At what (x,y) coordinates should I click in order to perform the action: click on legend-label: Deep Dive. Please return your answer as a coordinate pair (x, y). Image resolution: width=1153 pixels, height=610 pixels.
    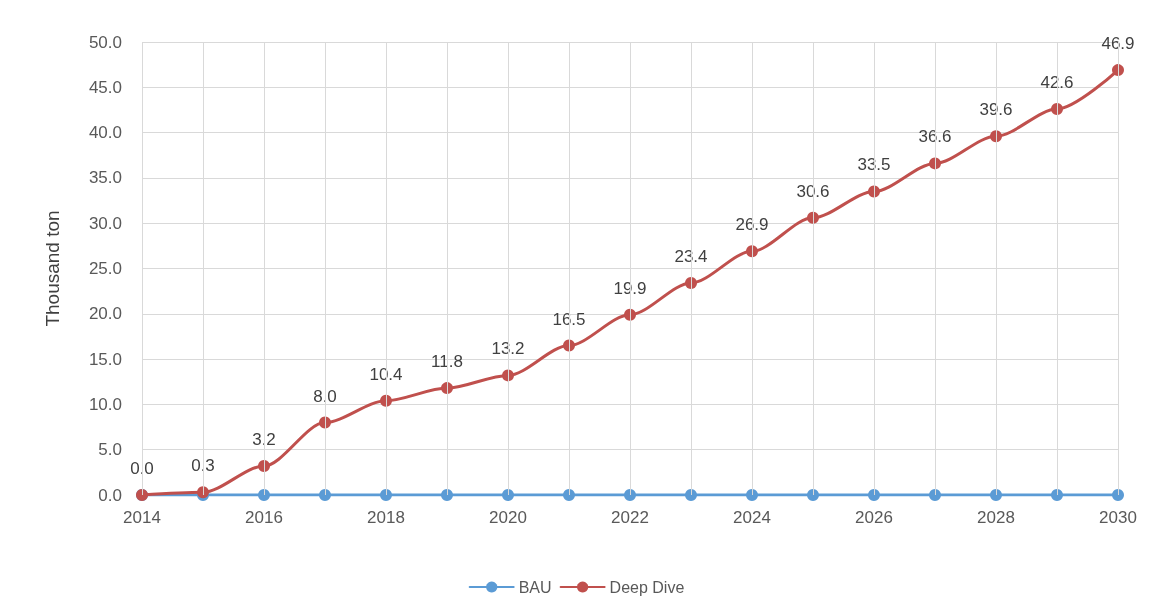
    Looking at the image, I should click on (647, 587).